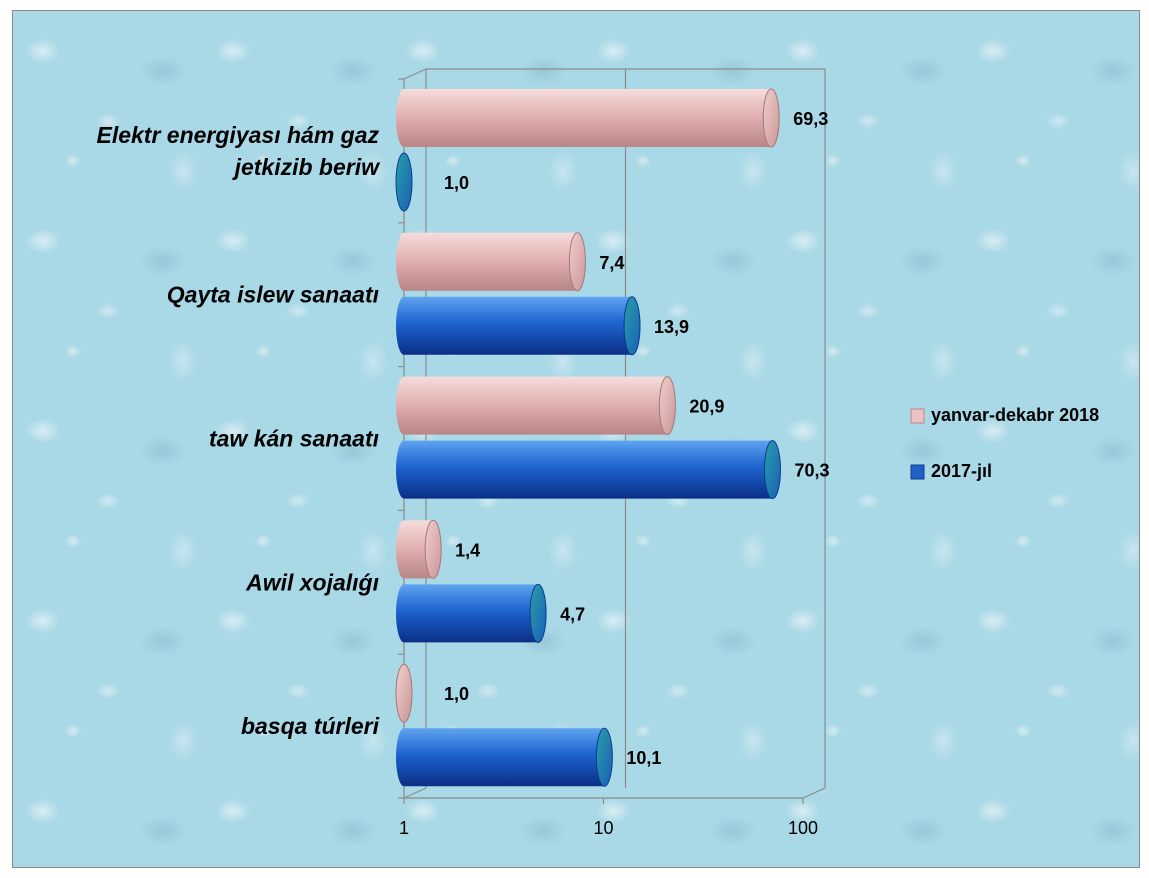 The width and height of the screenshot is (1149, 878). I want to click on data-label: 4,7, so click(572, 614).